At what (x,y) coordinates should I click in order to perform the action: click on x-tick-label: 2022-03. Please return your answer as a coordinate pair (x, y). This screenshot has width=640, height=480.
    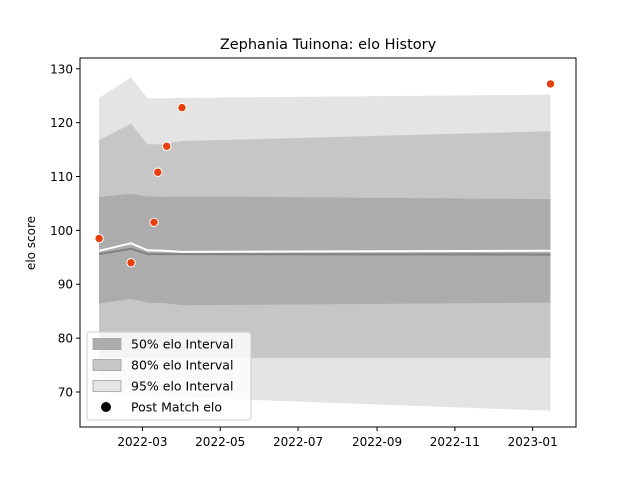
    Looking at the image, I should click on (142, 442).